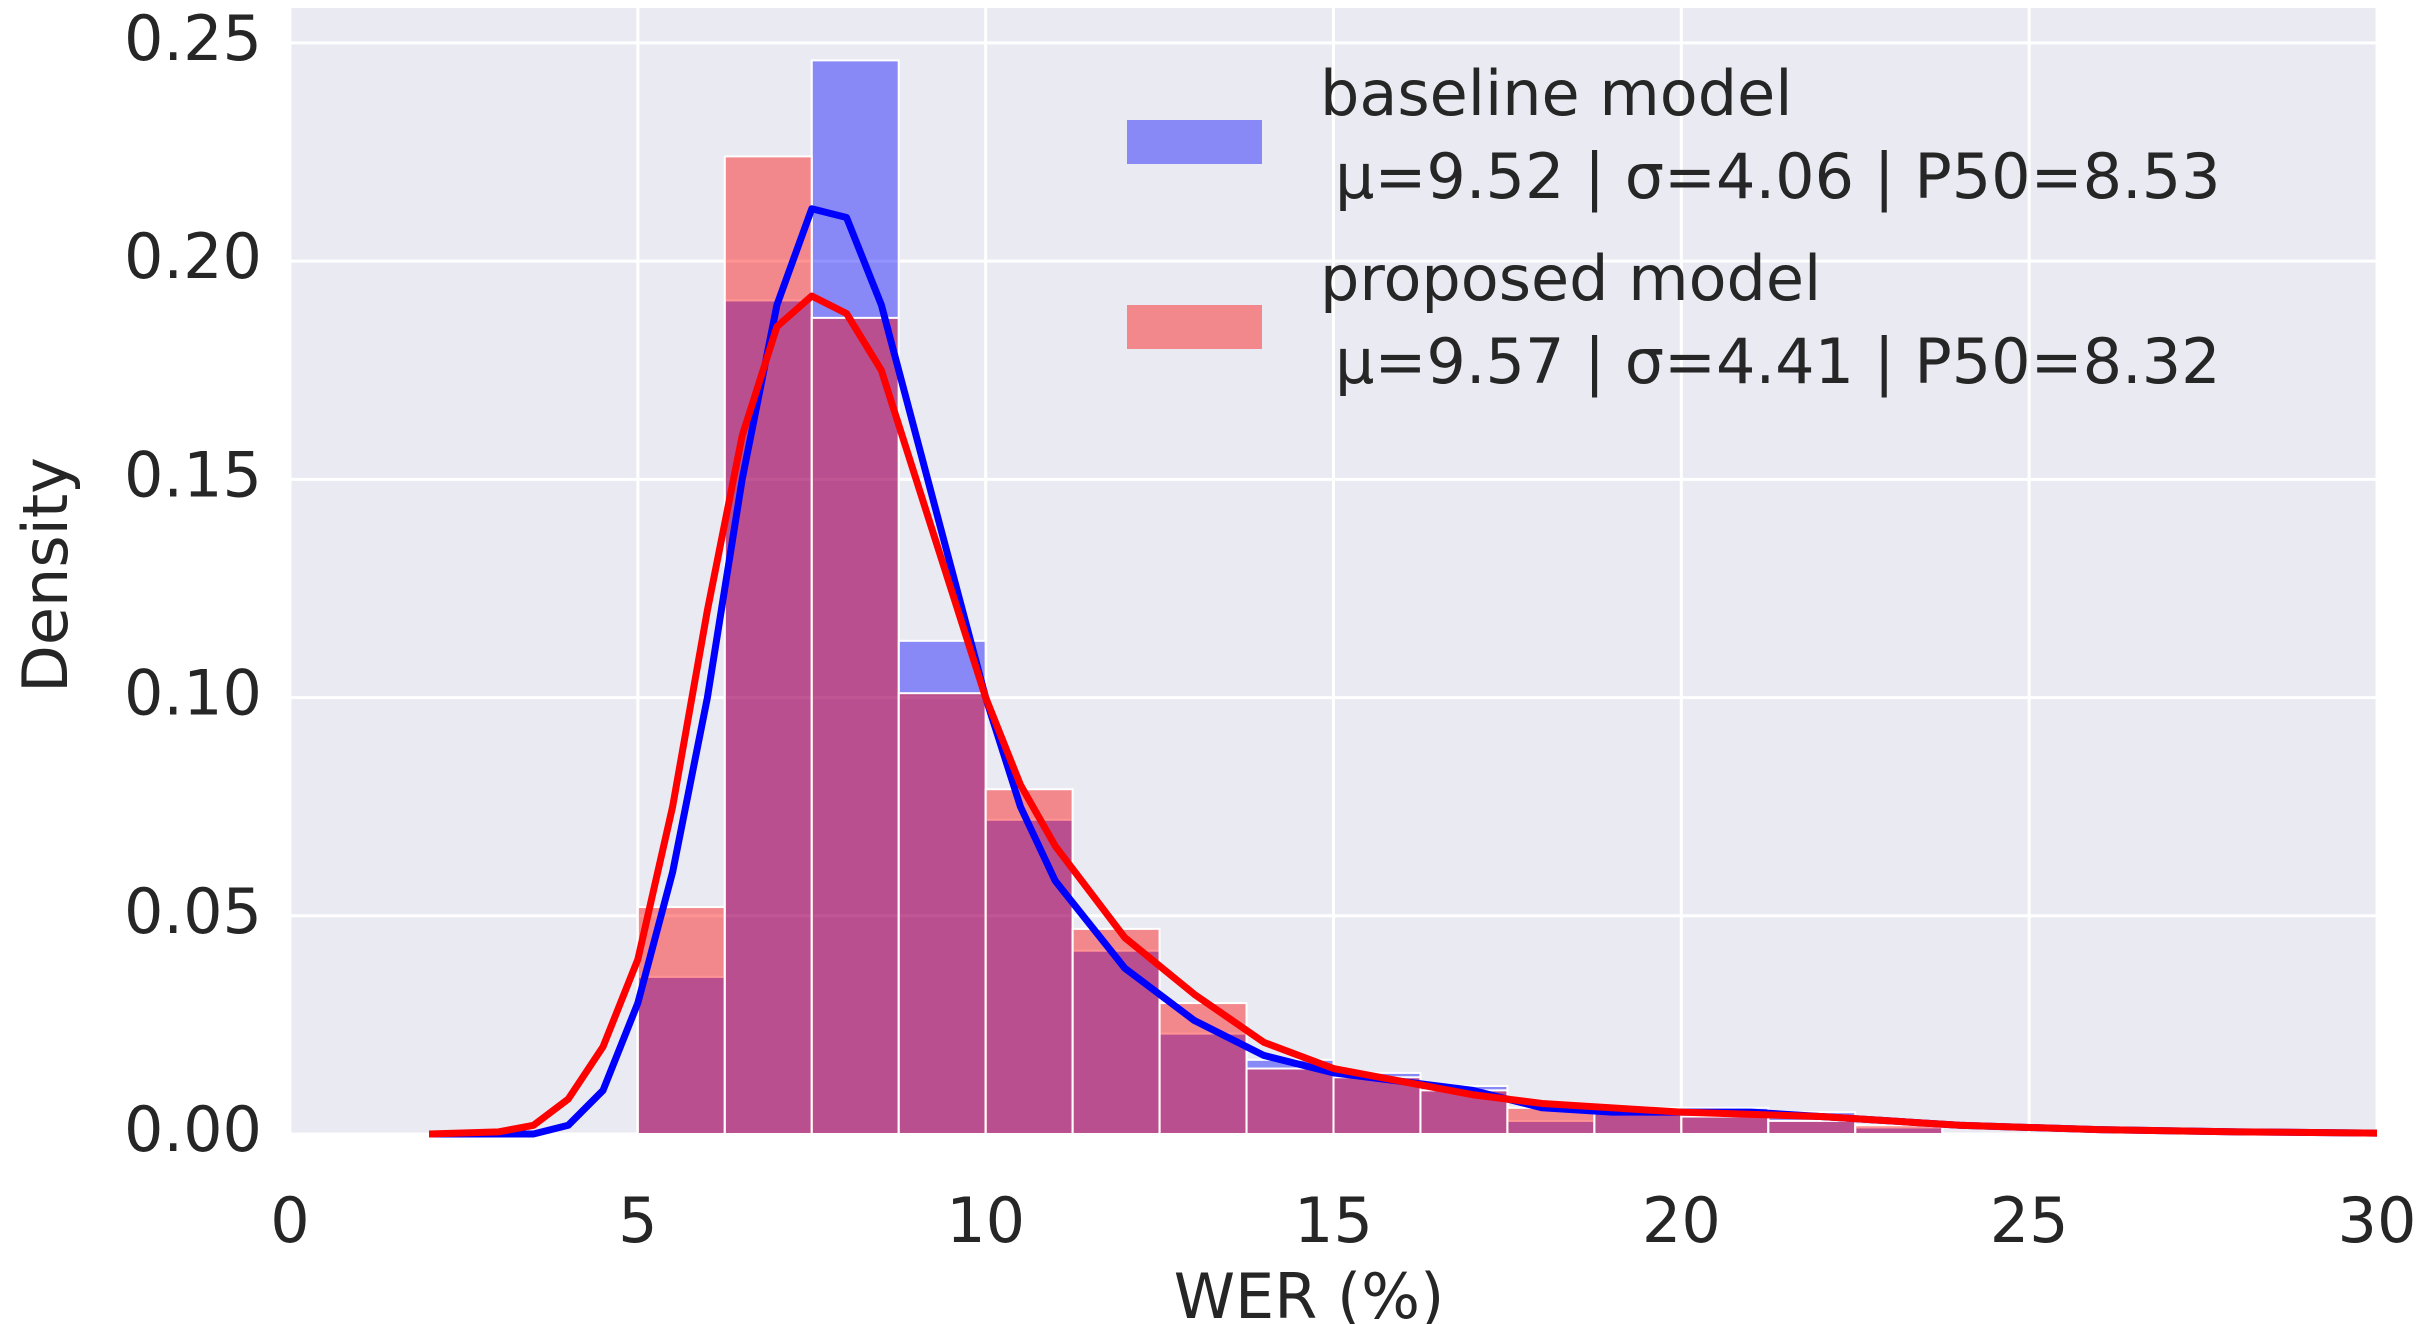 Image resolution: width=2420 pixels, height=1324 pixels. Describe the element at coordinates (193, 1129) in the screenshot. I see `y-tick-label: 0.00` at that location.